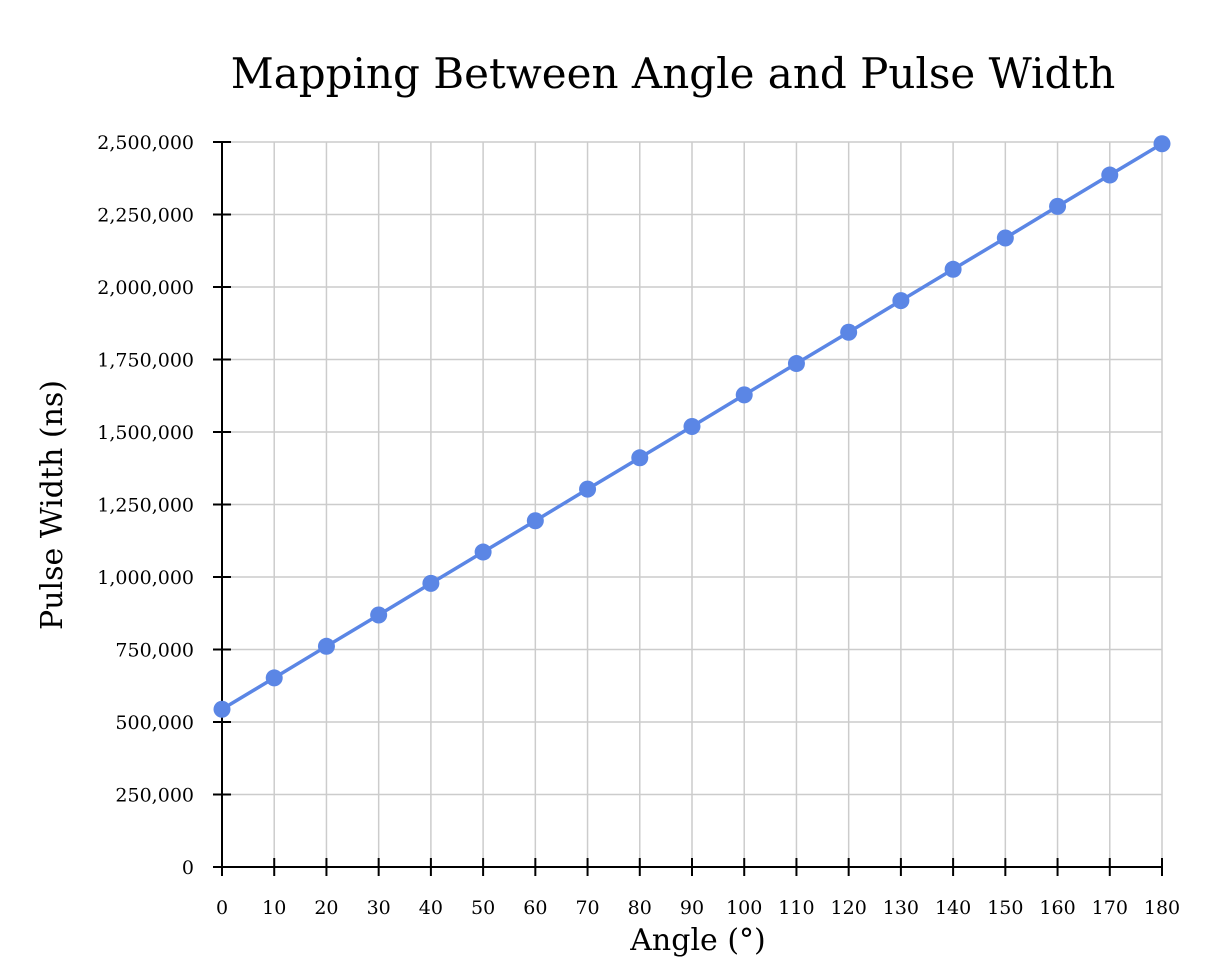  What do you see at coordinates (145, 216) in the screenshot?
I see `y-tick-label: 2,250,000` at bounding box center [145, 216].